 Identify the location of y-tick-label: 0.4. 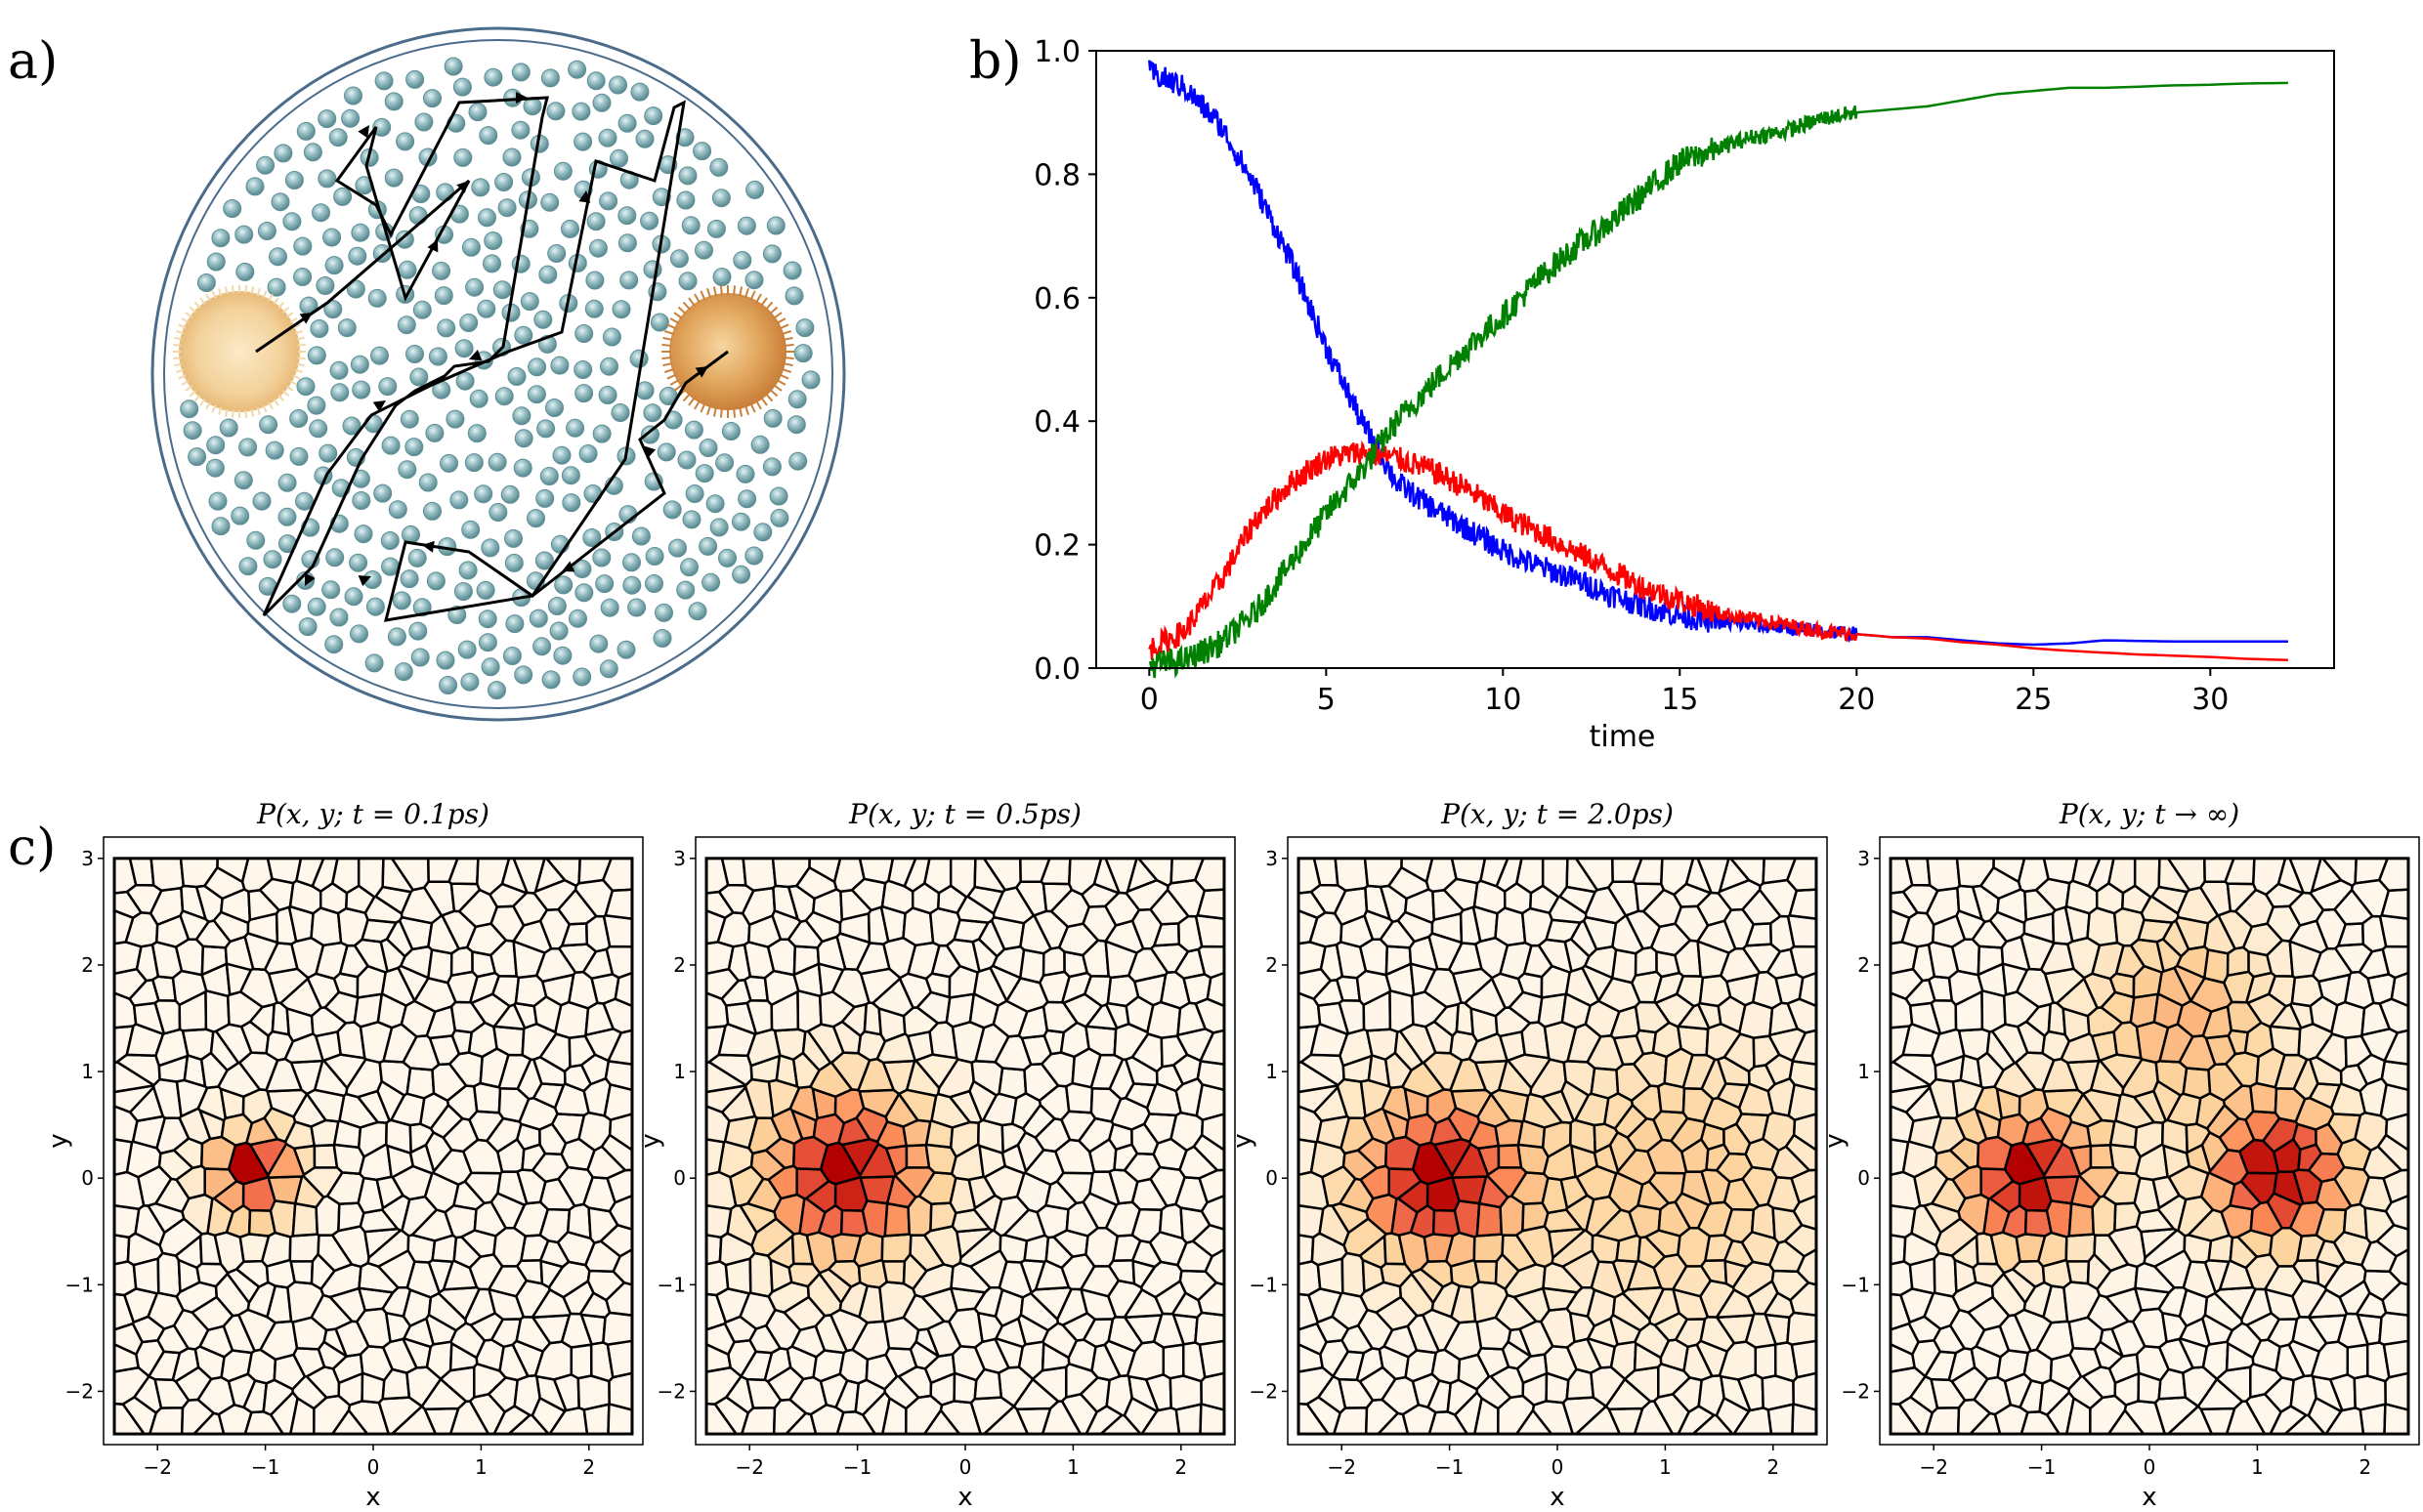
(1058, 422).